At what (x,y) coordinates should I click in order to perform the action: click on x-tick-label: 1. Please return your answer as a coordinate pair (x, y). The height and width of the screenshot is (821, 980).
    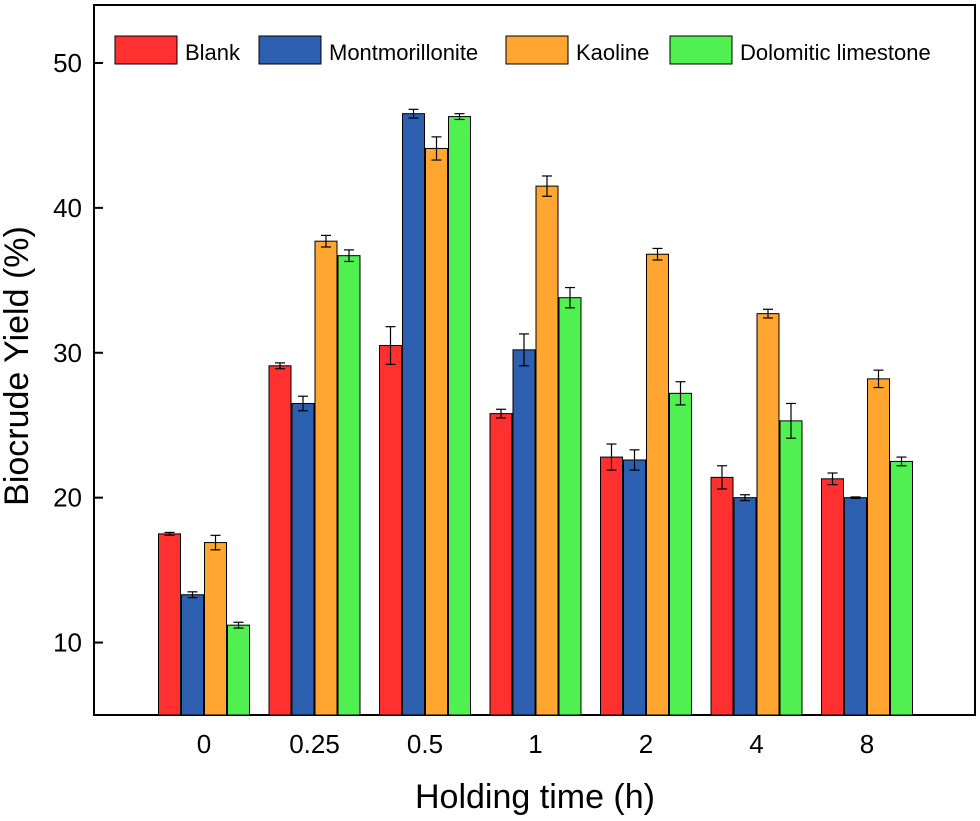
    Looking at the image, I should click on (535, 744).